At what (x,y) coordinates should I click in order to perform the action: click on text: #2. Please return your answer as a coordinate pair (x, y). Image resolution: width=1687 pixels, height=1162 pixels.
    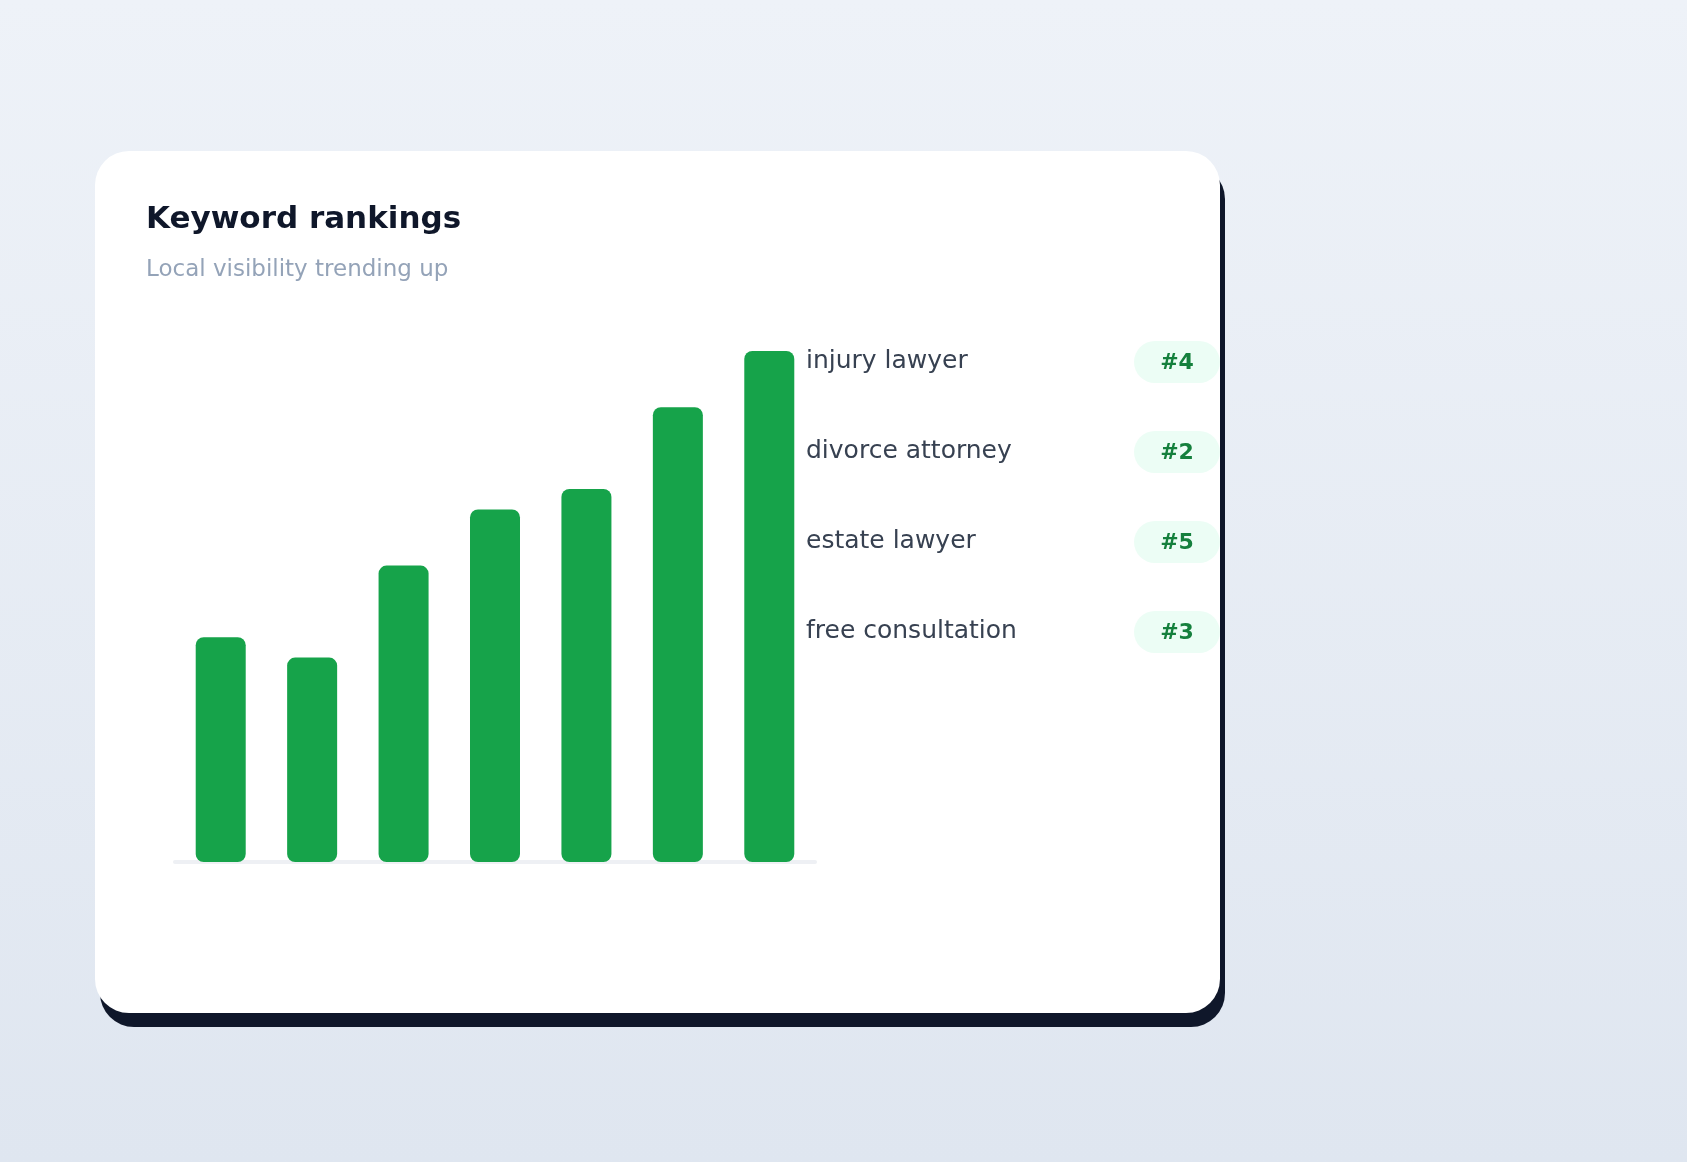
    Looking at the image, I should click on (1177, 452).